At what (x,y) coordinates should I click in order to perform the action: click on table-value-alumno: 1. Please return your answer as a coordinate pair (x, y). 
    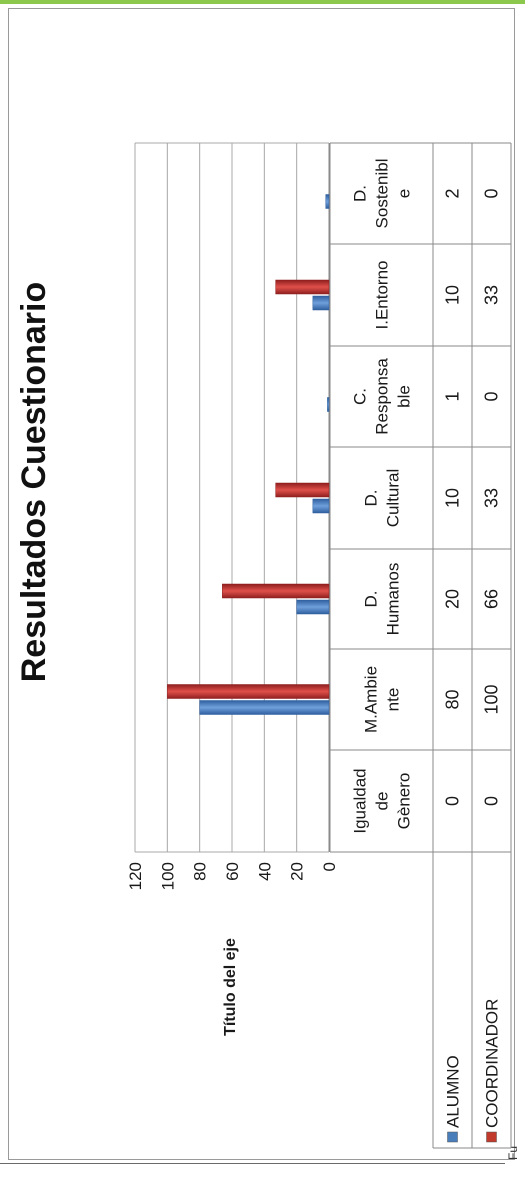
    Looking at the image, I should click on (453, 396).